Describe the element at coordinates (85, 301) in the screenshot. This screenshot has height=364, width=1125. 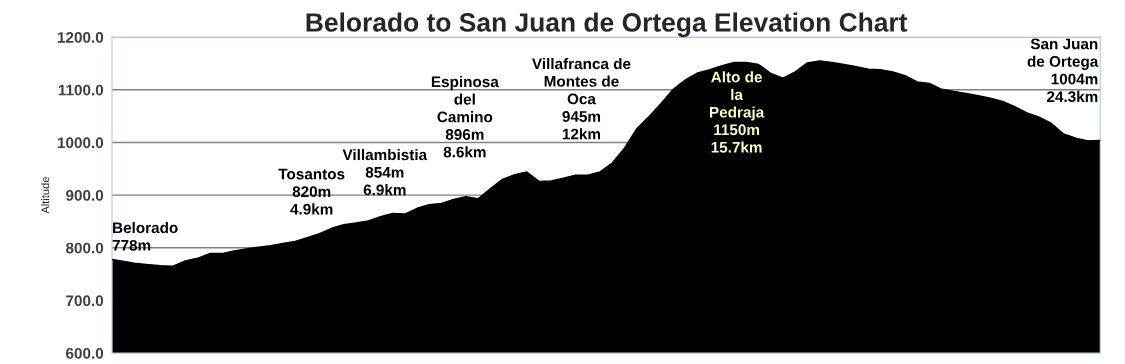
I see `y-tick-label: 700.0` at that location.